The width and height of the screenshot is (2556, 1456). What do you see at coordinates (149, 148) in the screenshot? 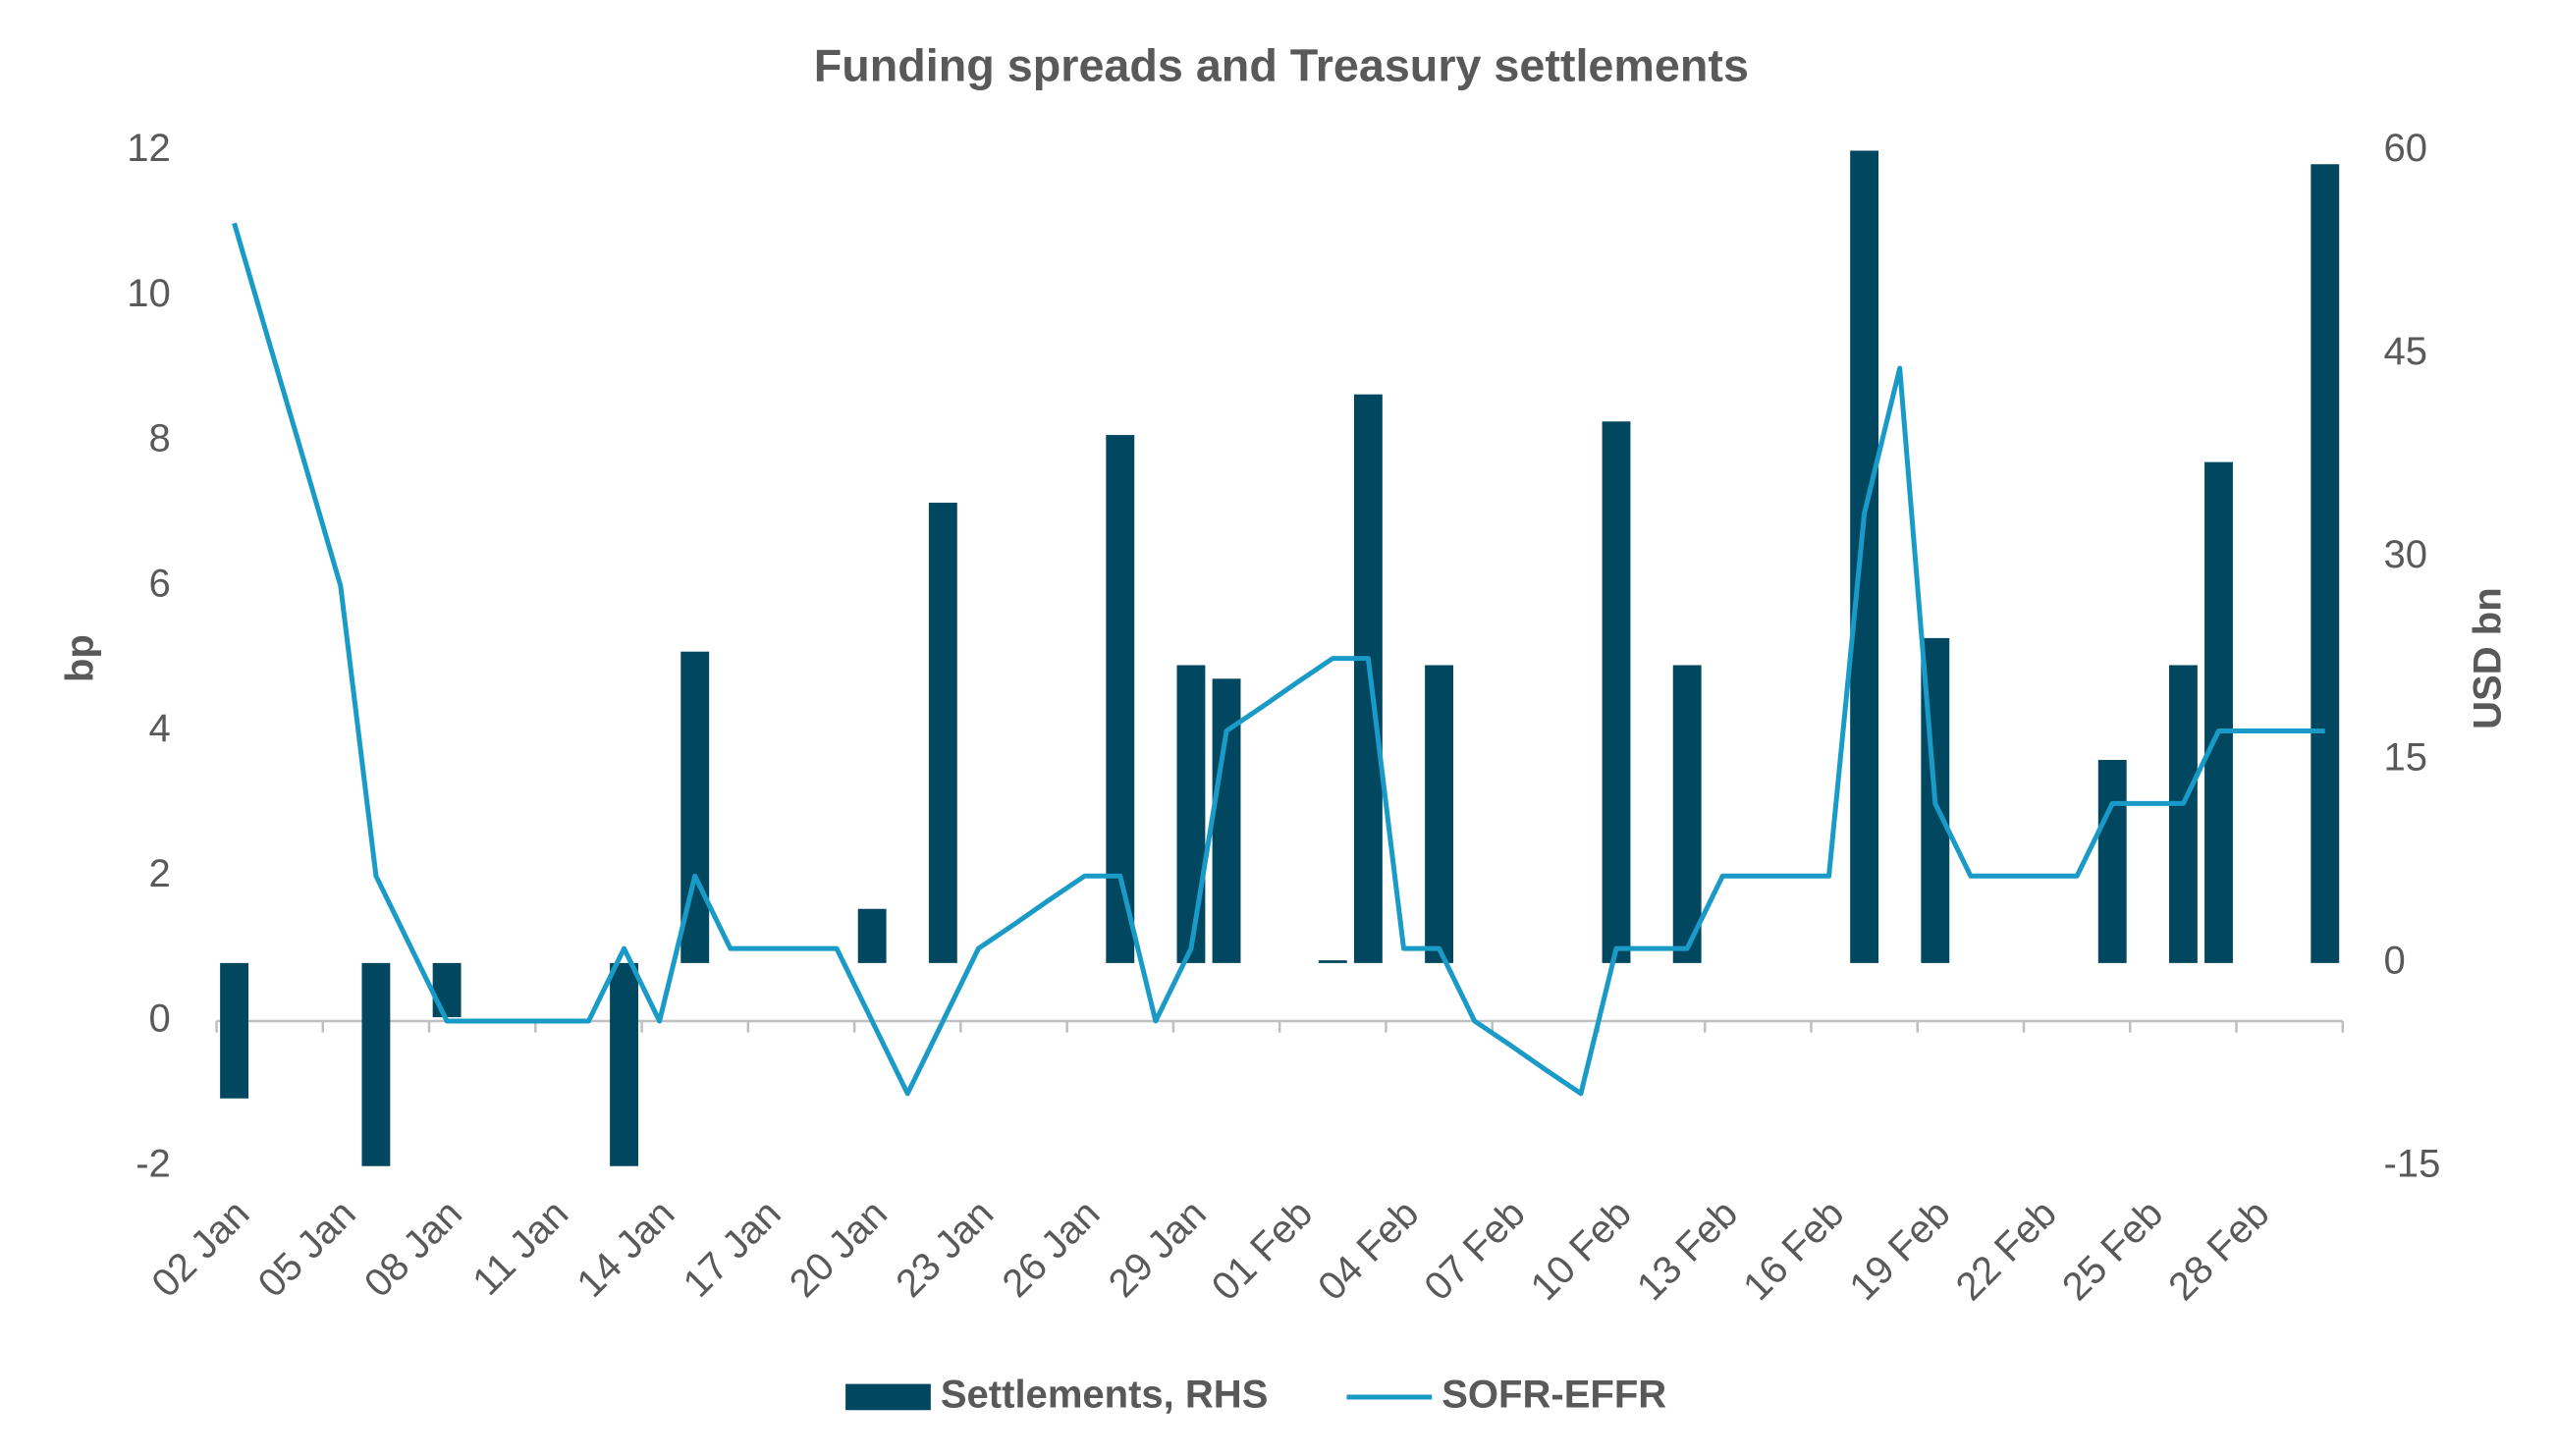
I see `y-tick-label: 12` at bounding box center [149, 148].